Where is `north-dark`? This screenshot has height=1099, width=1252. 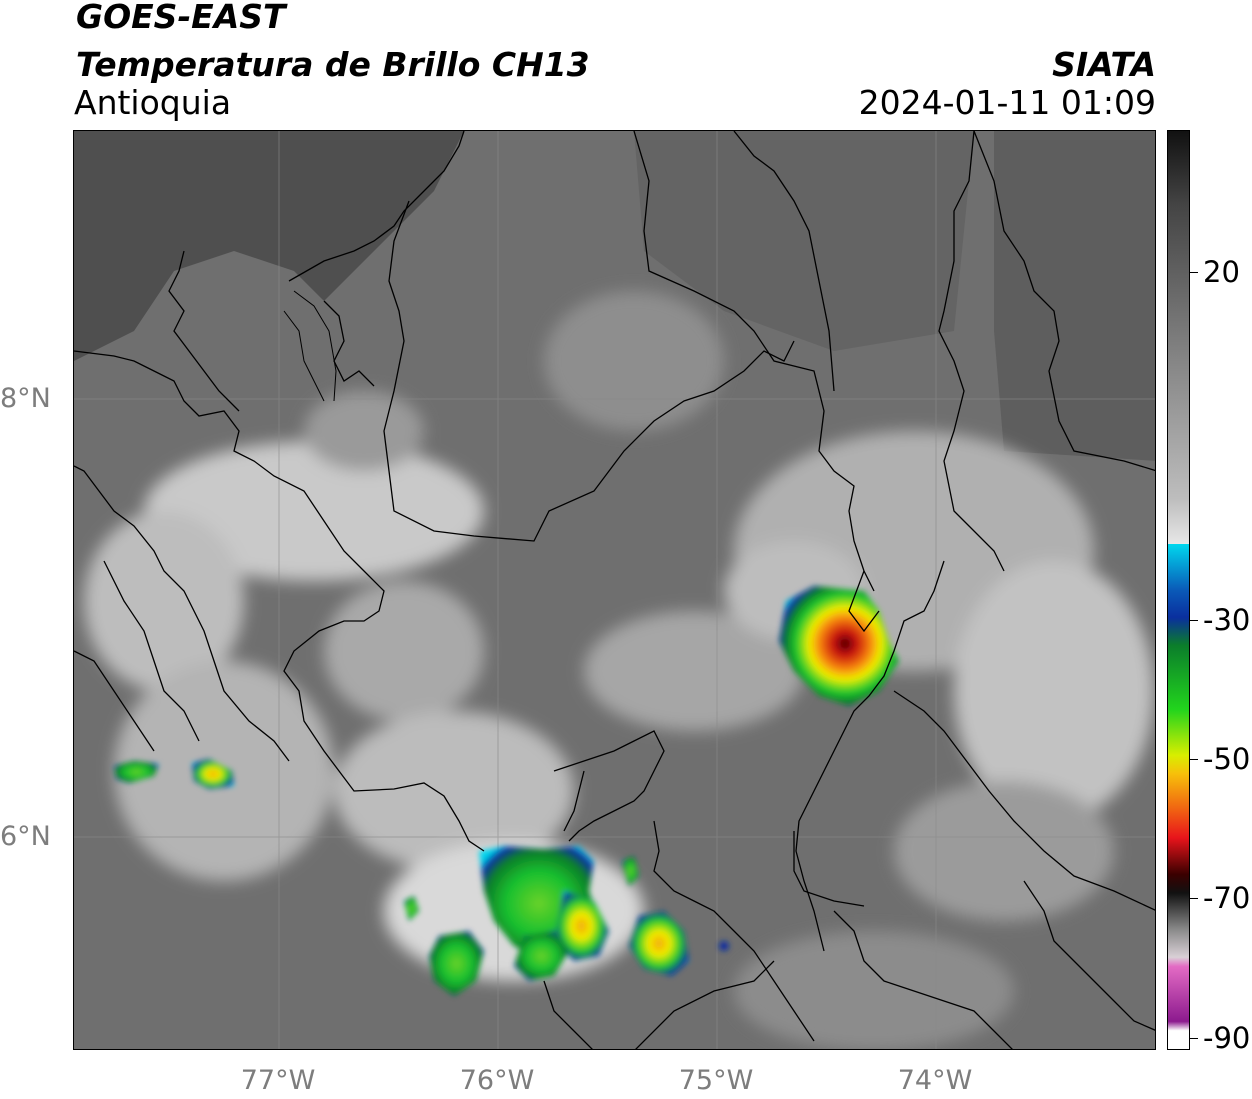 north-dark is located at coordinates (804, 241).